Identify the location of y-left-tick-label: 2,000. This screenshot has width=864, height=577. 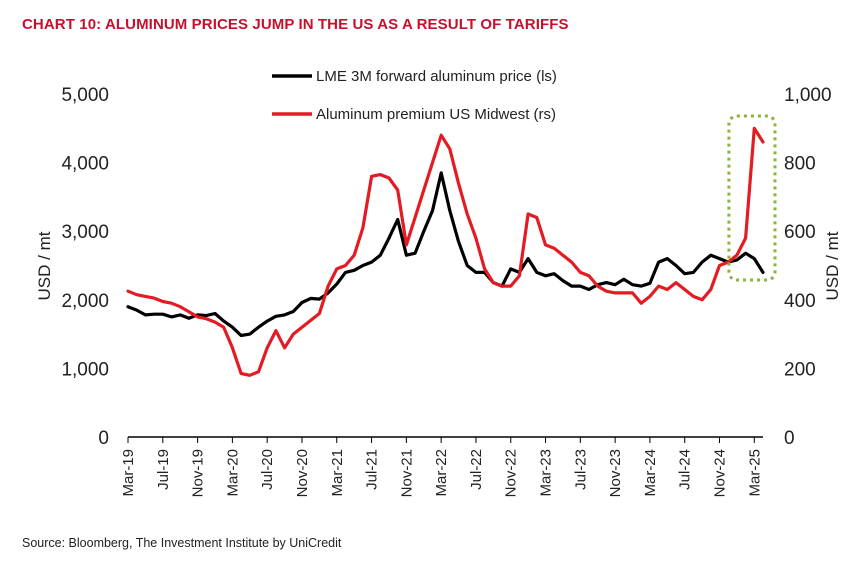
(85, 301).